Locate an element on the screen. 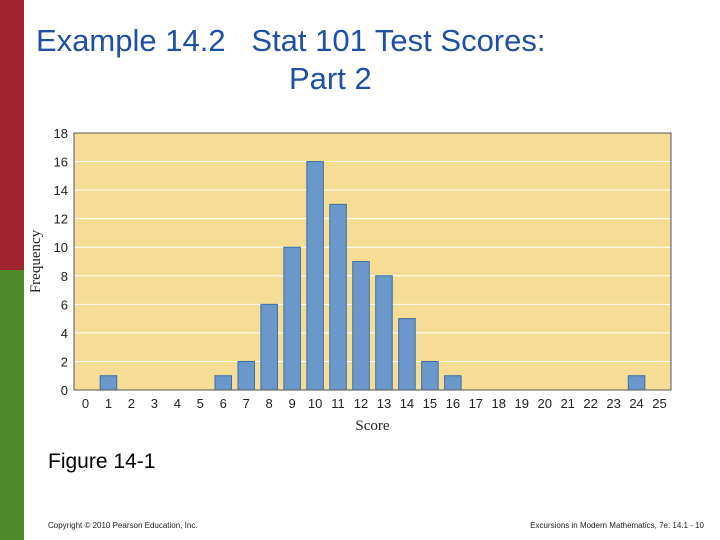 The width and height of the screenshot is (720, 540). y-tick-label: 12 is located at coordinates (61, 219).